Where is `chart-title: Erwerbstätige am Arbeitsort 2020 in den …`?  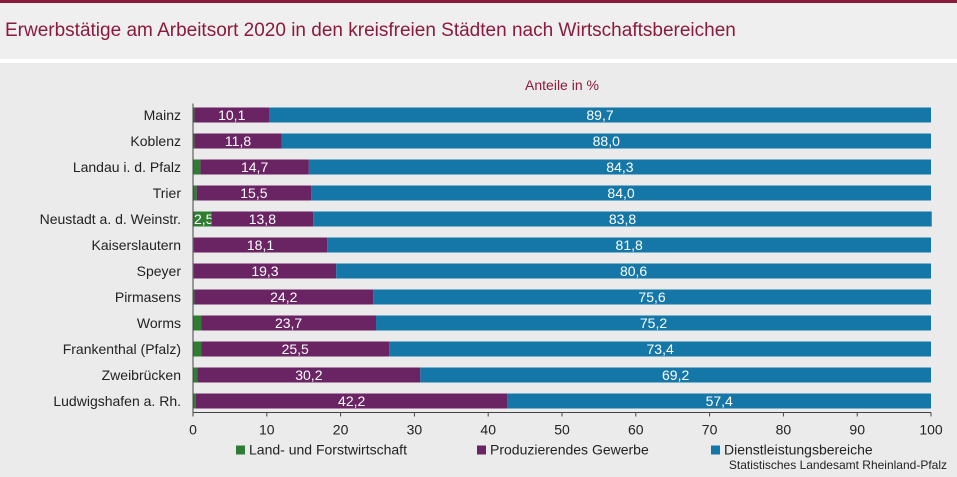 chart-title: Erwerbstätige am Arbeitsort 2020 in den … is located at coordinates (370, 30).